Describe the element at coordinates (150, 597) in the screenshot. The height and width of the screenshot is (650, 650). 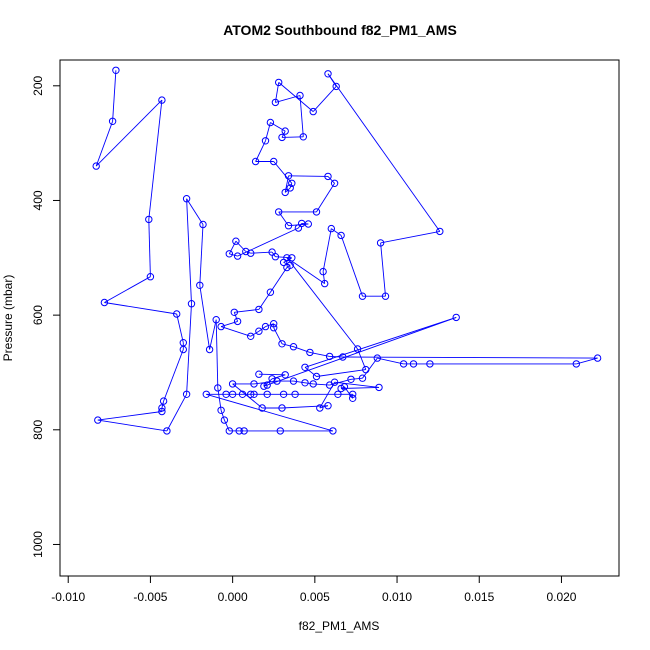
I see `x-tick-label: -0.005` at that location.